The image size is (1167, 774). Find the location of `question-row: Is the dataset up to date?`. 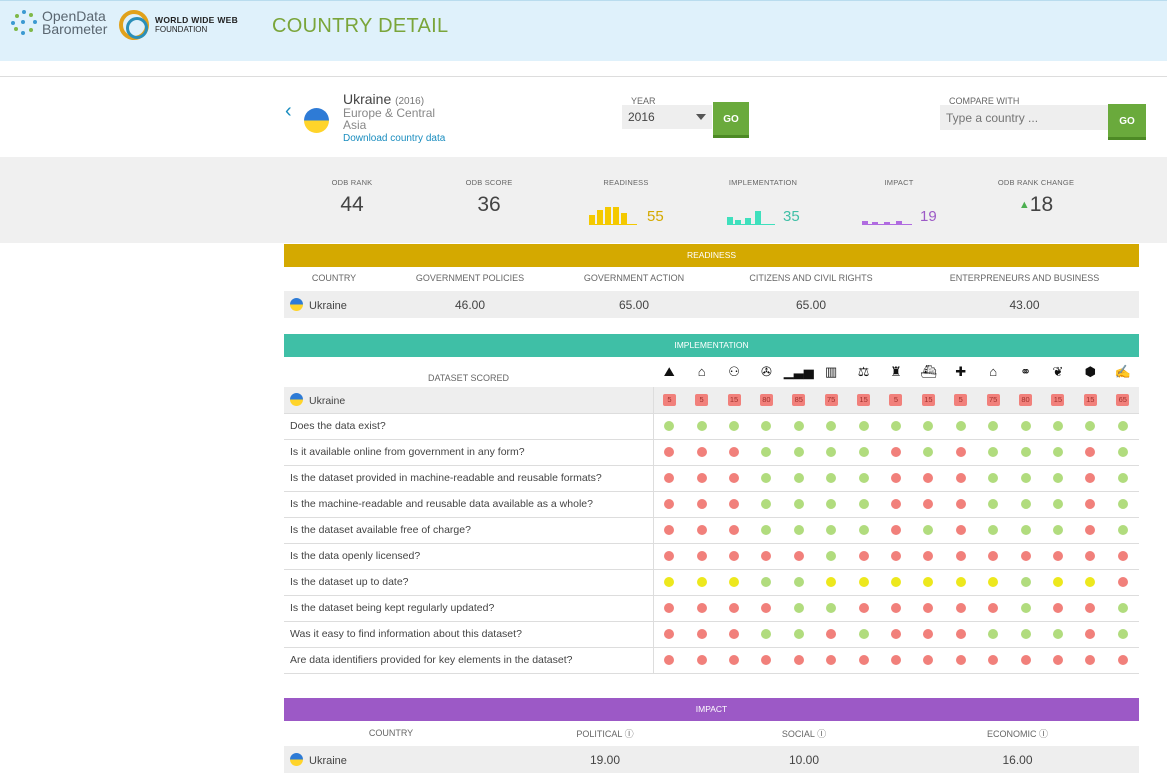

question-row: Is the dataset up to date? is located at coordinates (711, 582).